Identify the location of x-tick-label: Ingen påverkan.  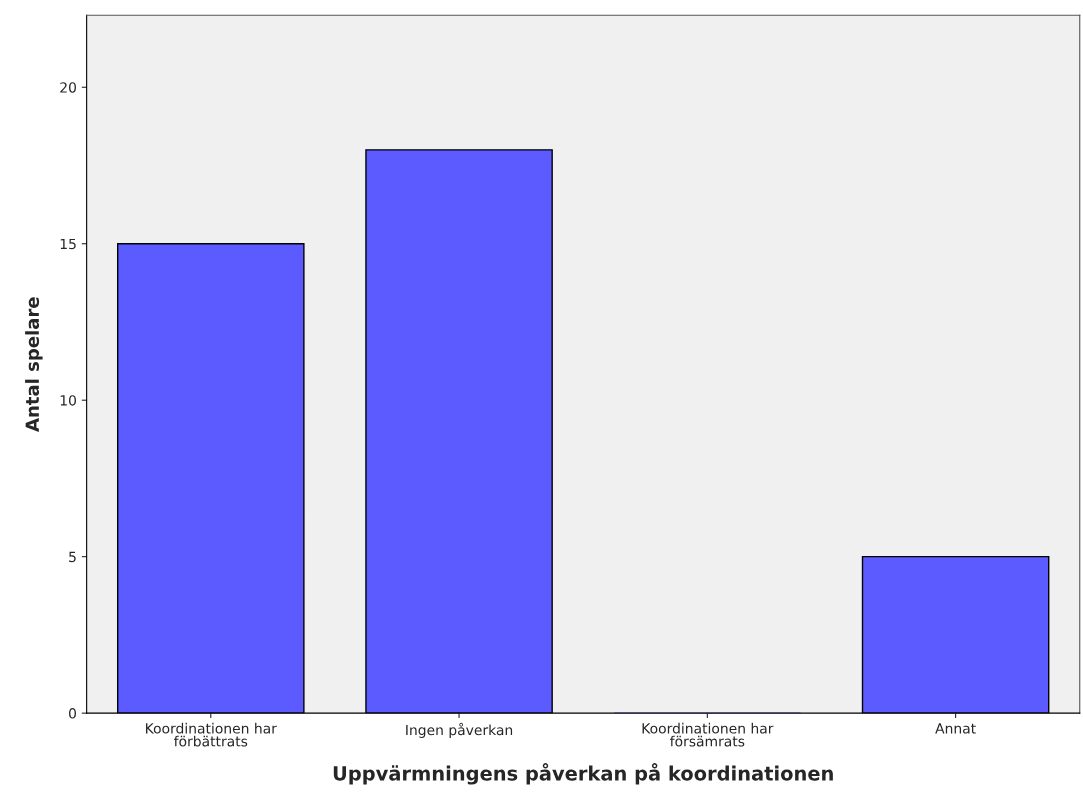
(459, 730).